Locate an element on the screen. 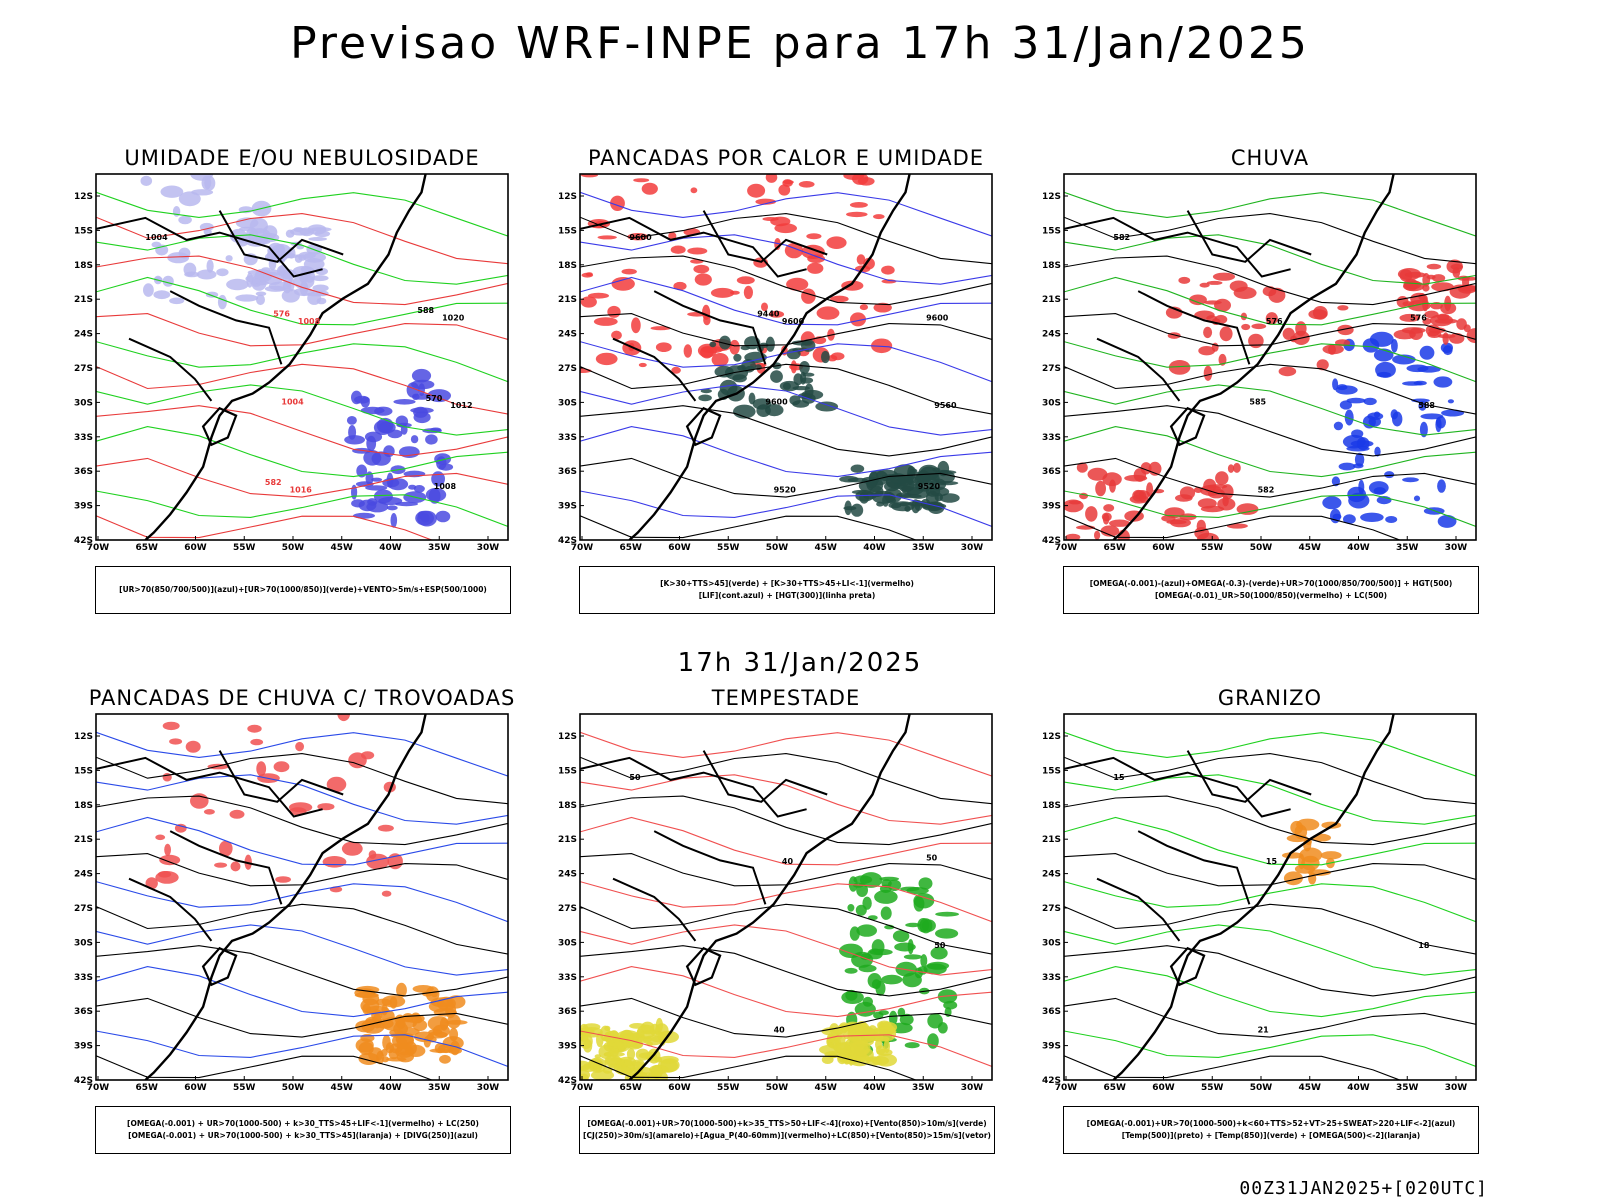 This screenshot has width=1600, height=1200. contour-label: 1004 is located at coordinates (156, 237).